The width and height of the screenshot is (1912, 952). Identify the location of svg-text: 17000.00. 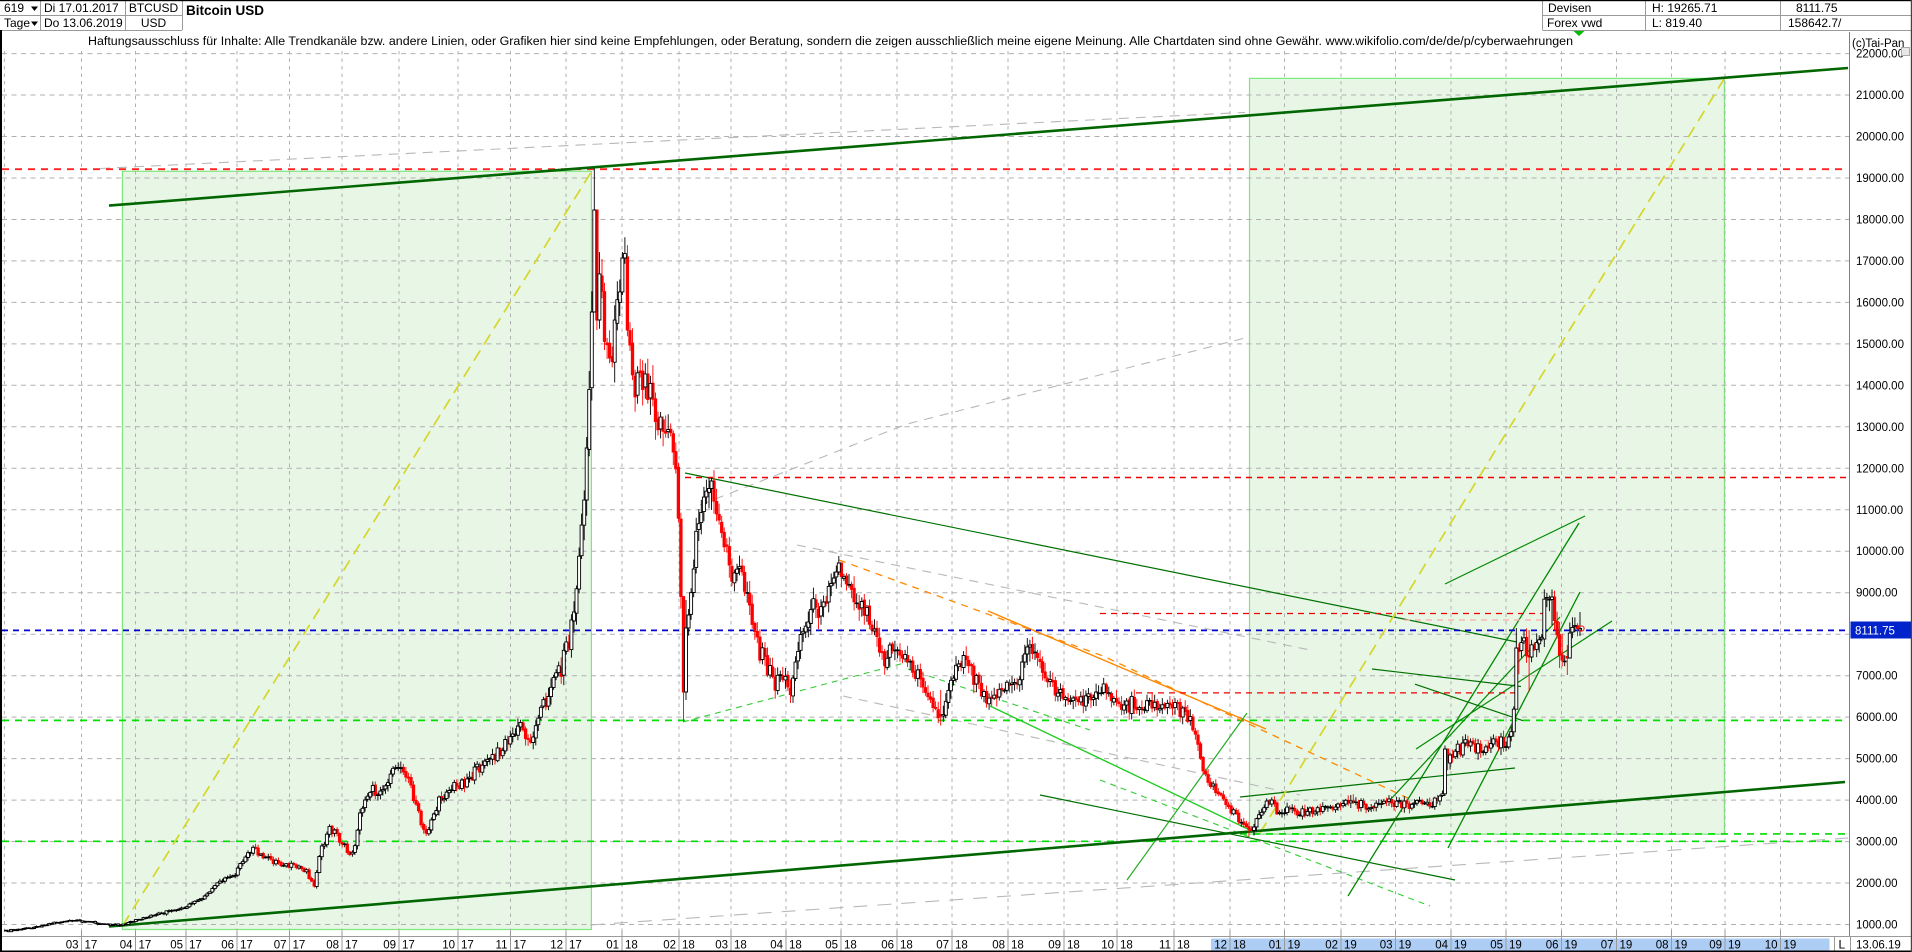
(1880, 262).